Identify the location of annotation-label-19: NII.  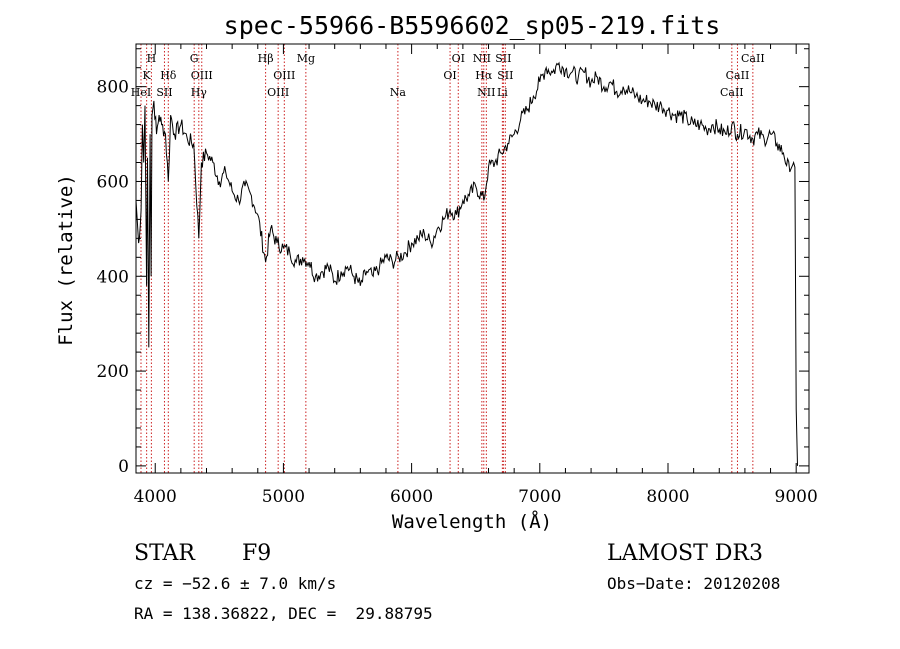
(486, 92).